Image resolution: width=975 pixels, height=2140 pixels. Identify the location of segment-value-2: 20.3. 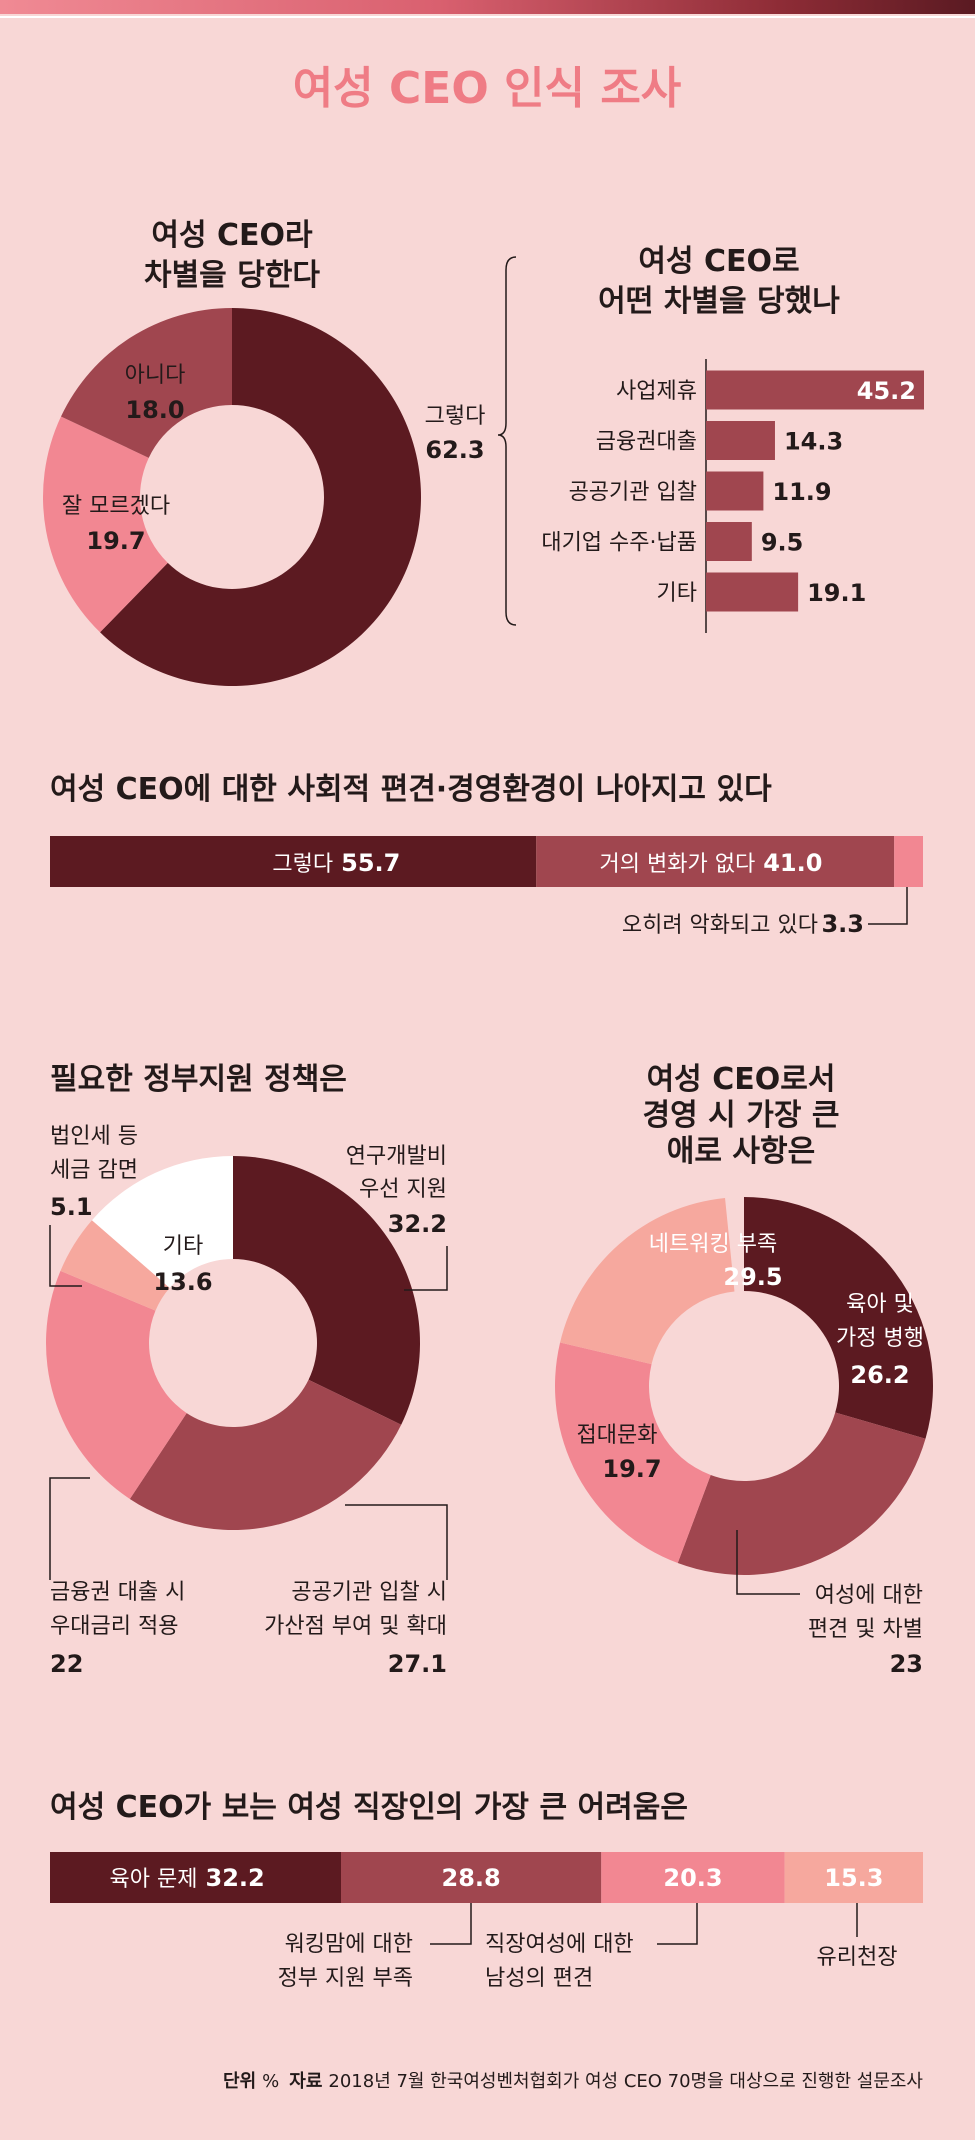
(692, 1878).